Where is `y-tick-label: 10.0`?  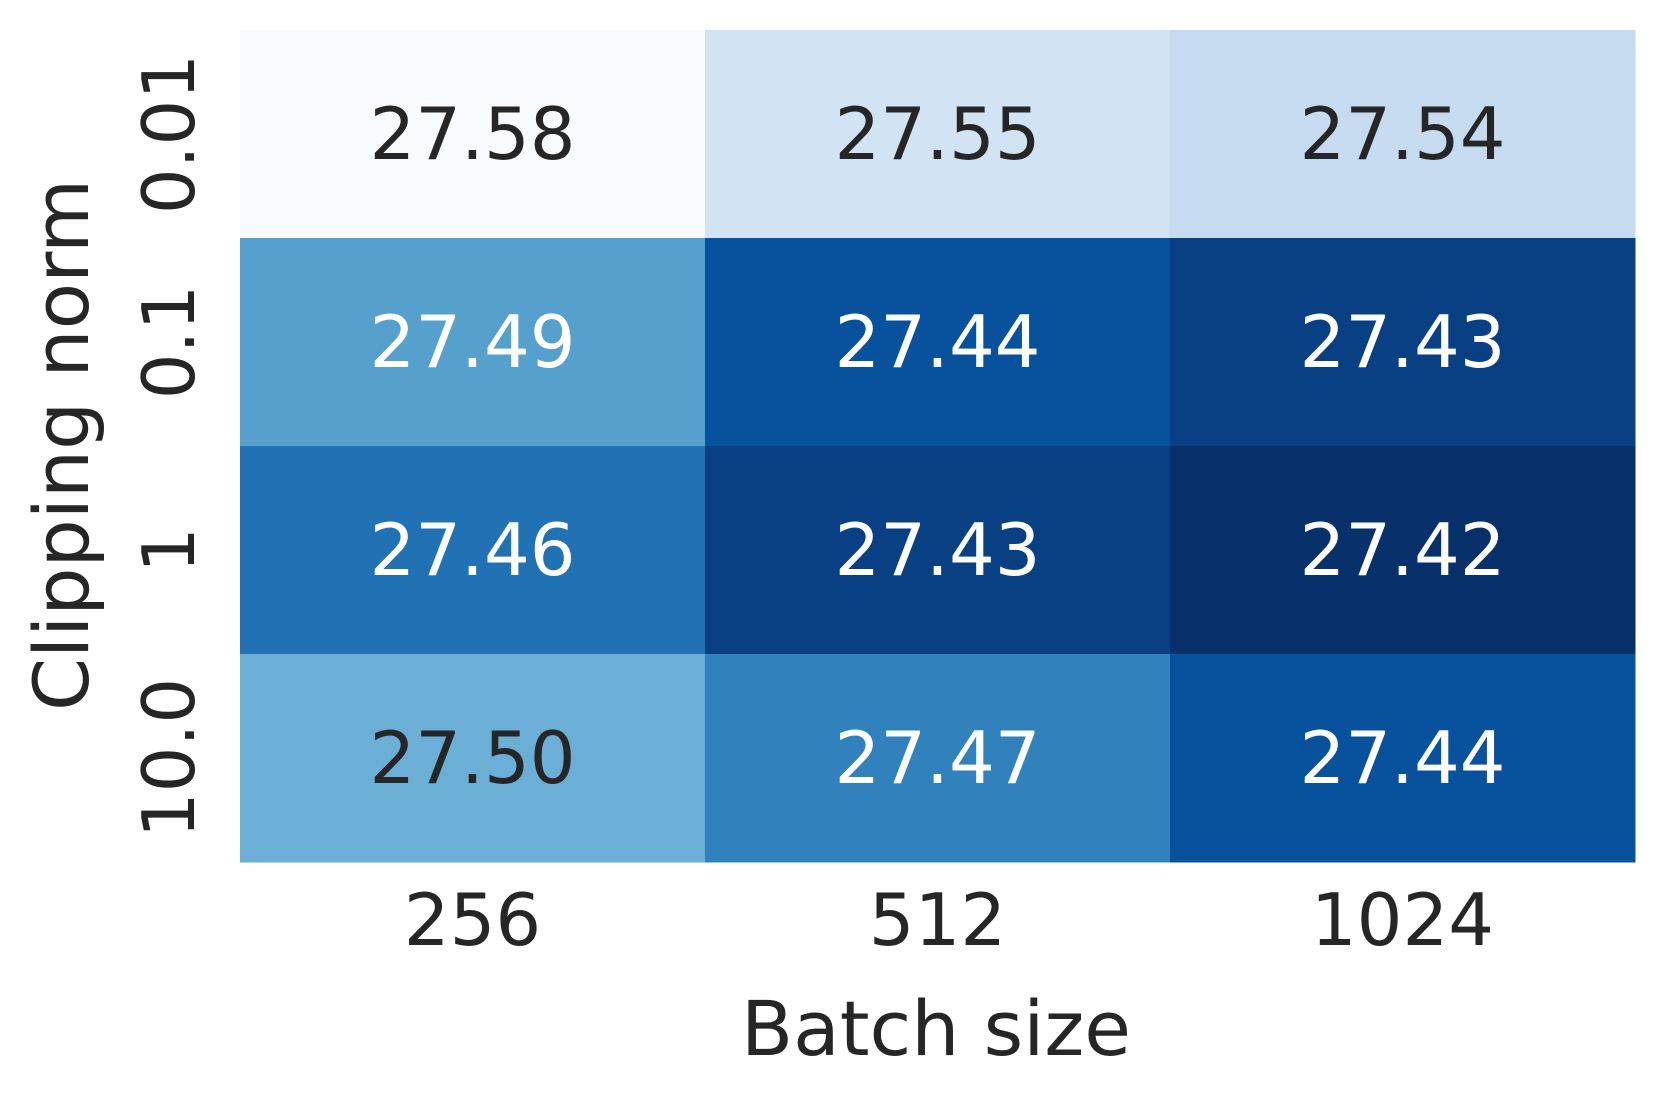
y-tick-label: 10.0 is located at coordinates (169, 758).